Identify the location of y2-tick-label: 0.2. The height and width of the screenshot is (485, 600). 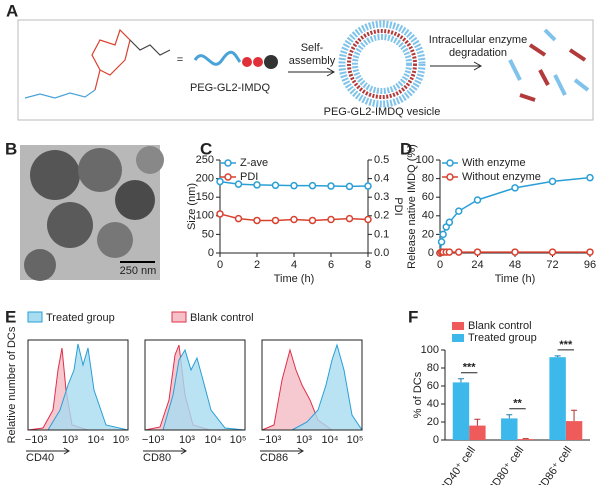
(381, 216).